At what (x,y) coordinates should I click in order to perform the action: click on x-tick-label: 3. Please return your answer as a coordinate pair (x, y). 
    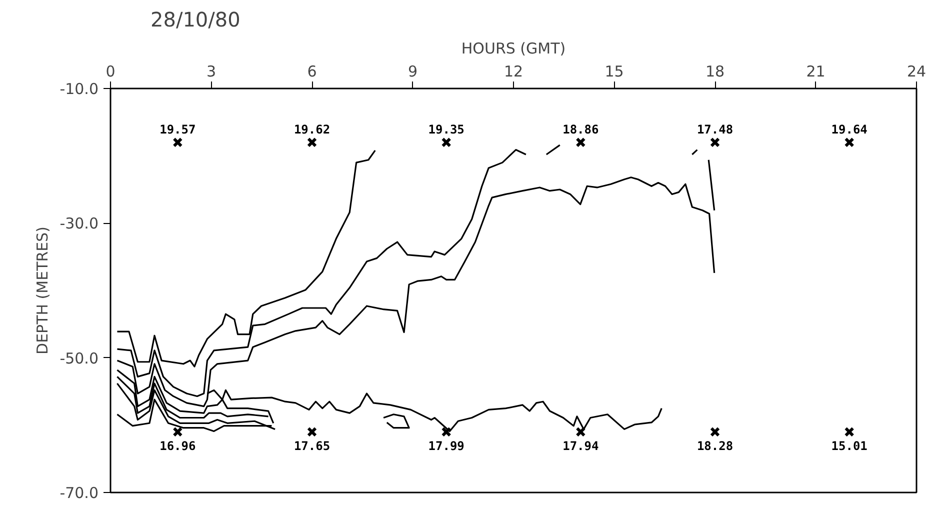
    Looking at the image, I should click on (211, 71).